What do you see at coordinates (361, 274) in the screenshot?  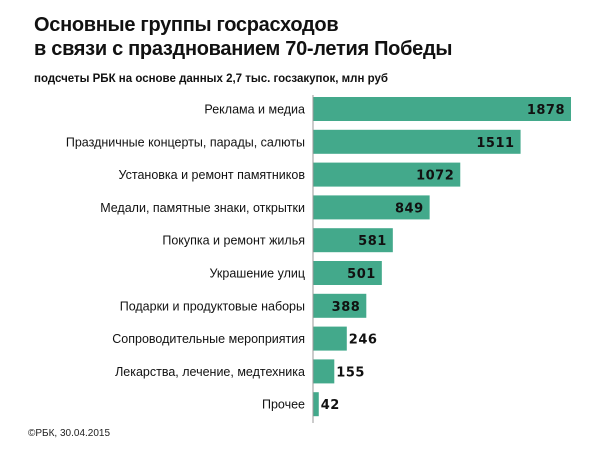 I see `value-label: 501` at bounding box center [361, 274].